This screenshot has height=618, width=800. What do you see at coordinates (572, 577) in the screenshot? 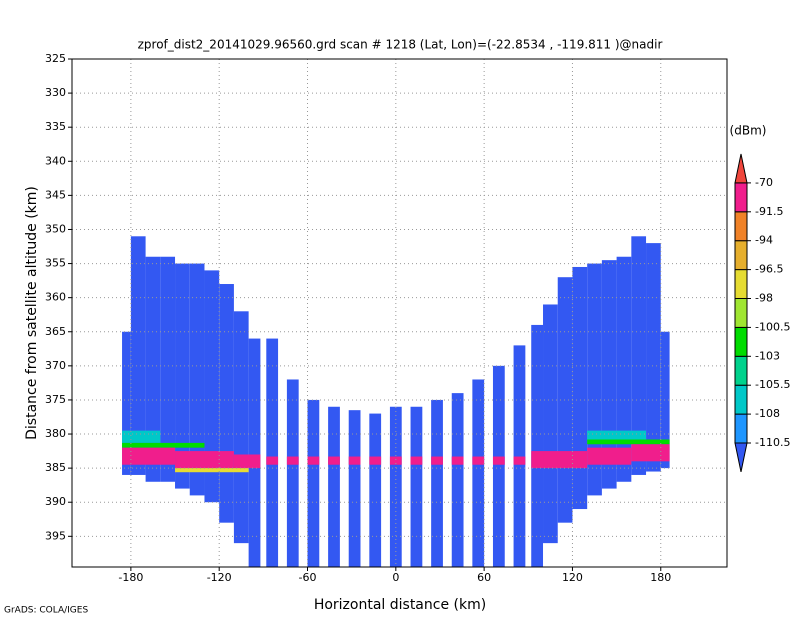
I see `x-tick-label: 120` at bounding box center [572, 577].